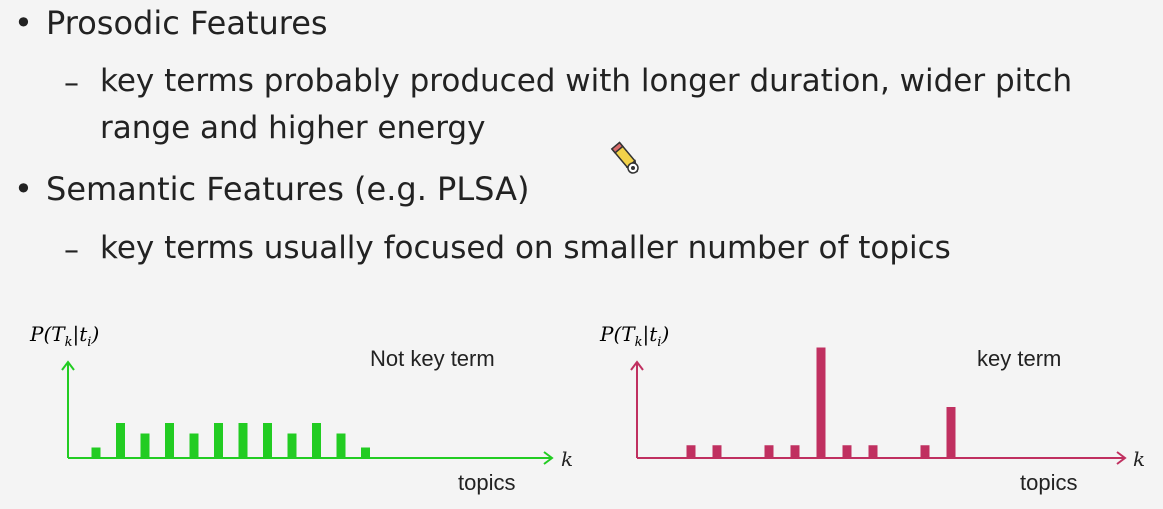 The image size is (1163, 509). Describe the element at coordinates (1019, 358) in the screenshot. I see `chart-annotation: key term` at that location.